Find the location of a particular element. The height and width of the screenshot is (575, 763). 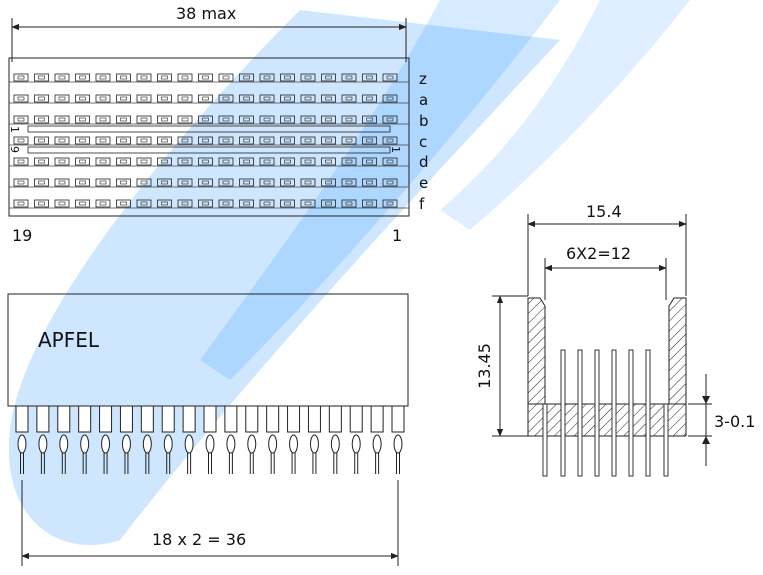

height-label: 13.45 is located at coordinates (484, 366).